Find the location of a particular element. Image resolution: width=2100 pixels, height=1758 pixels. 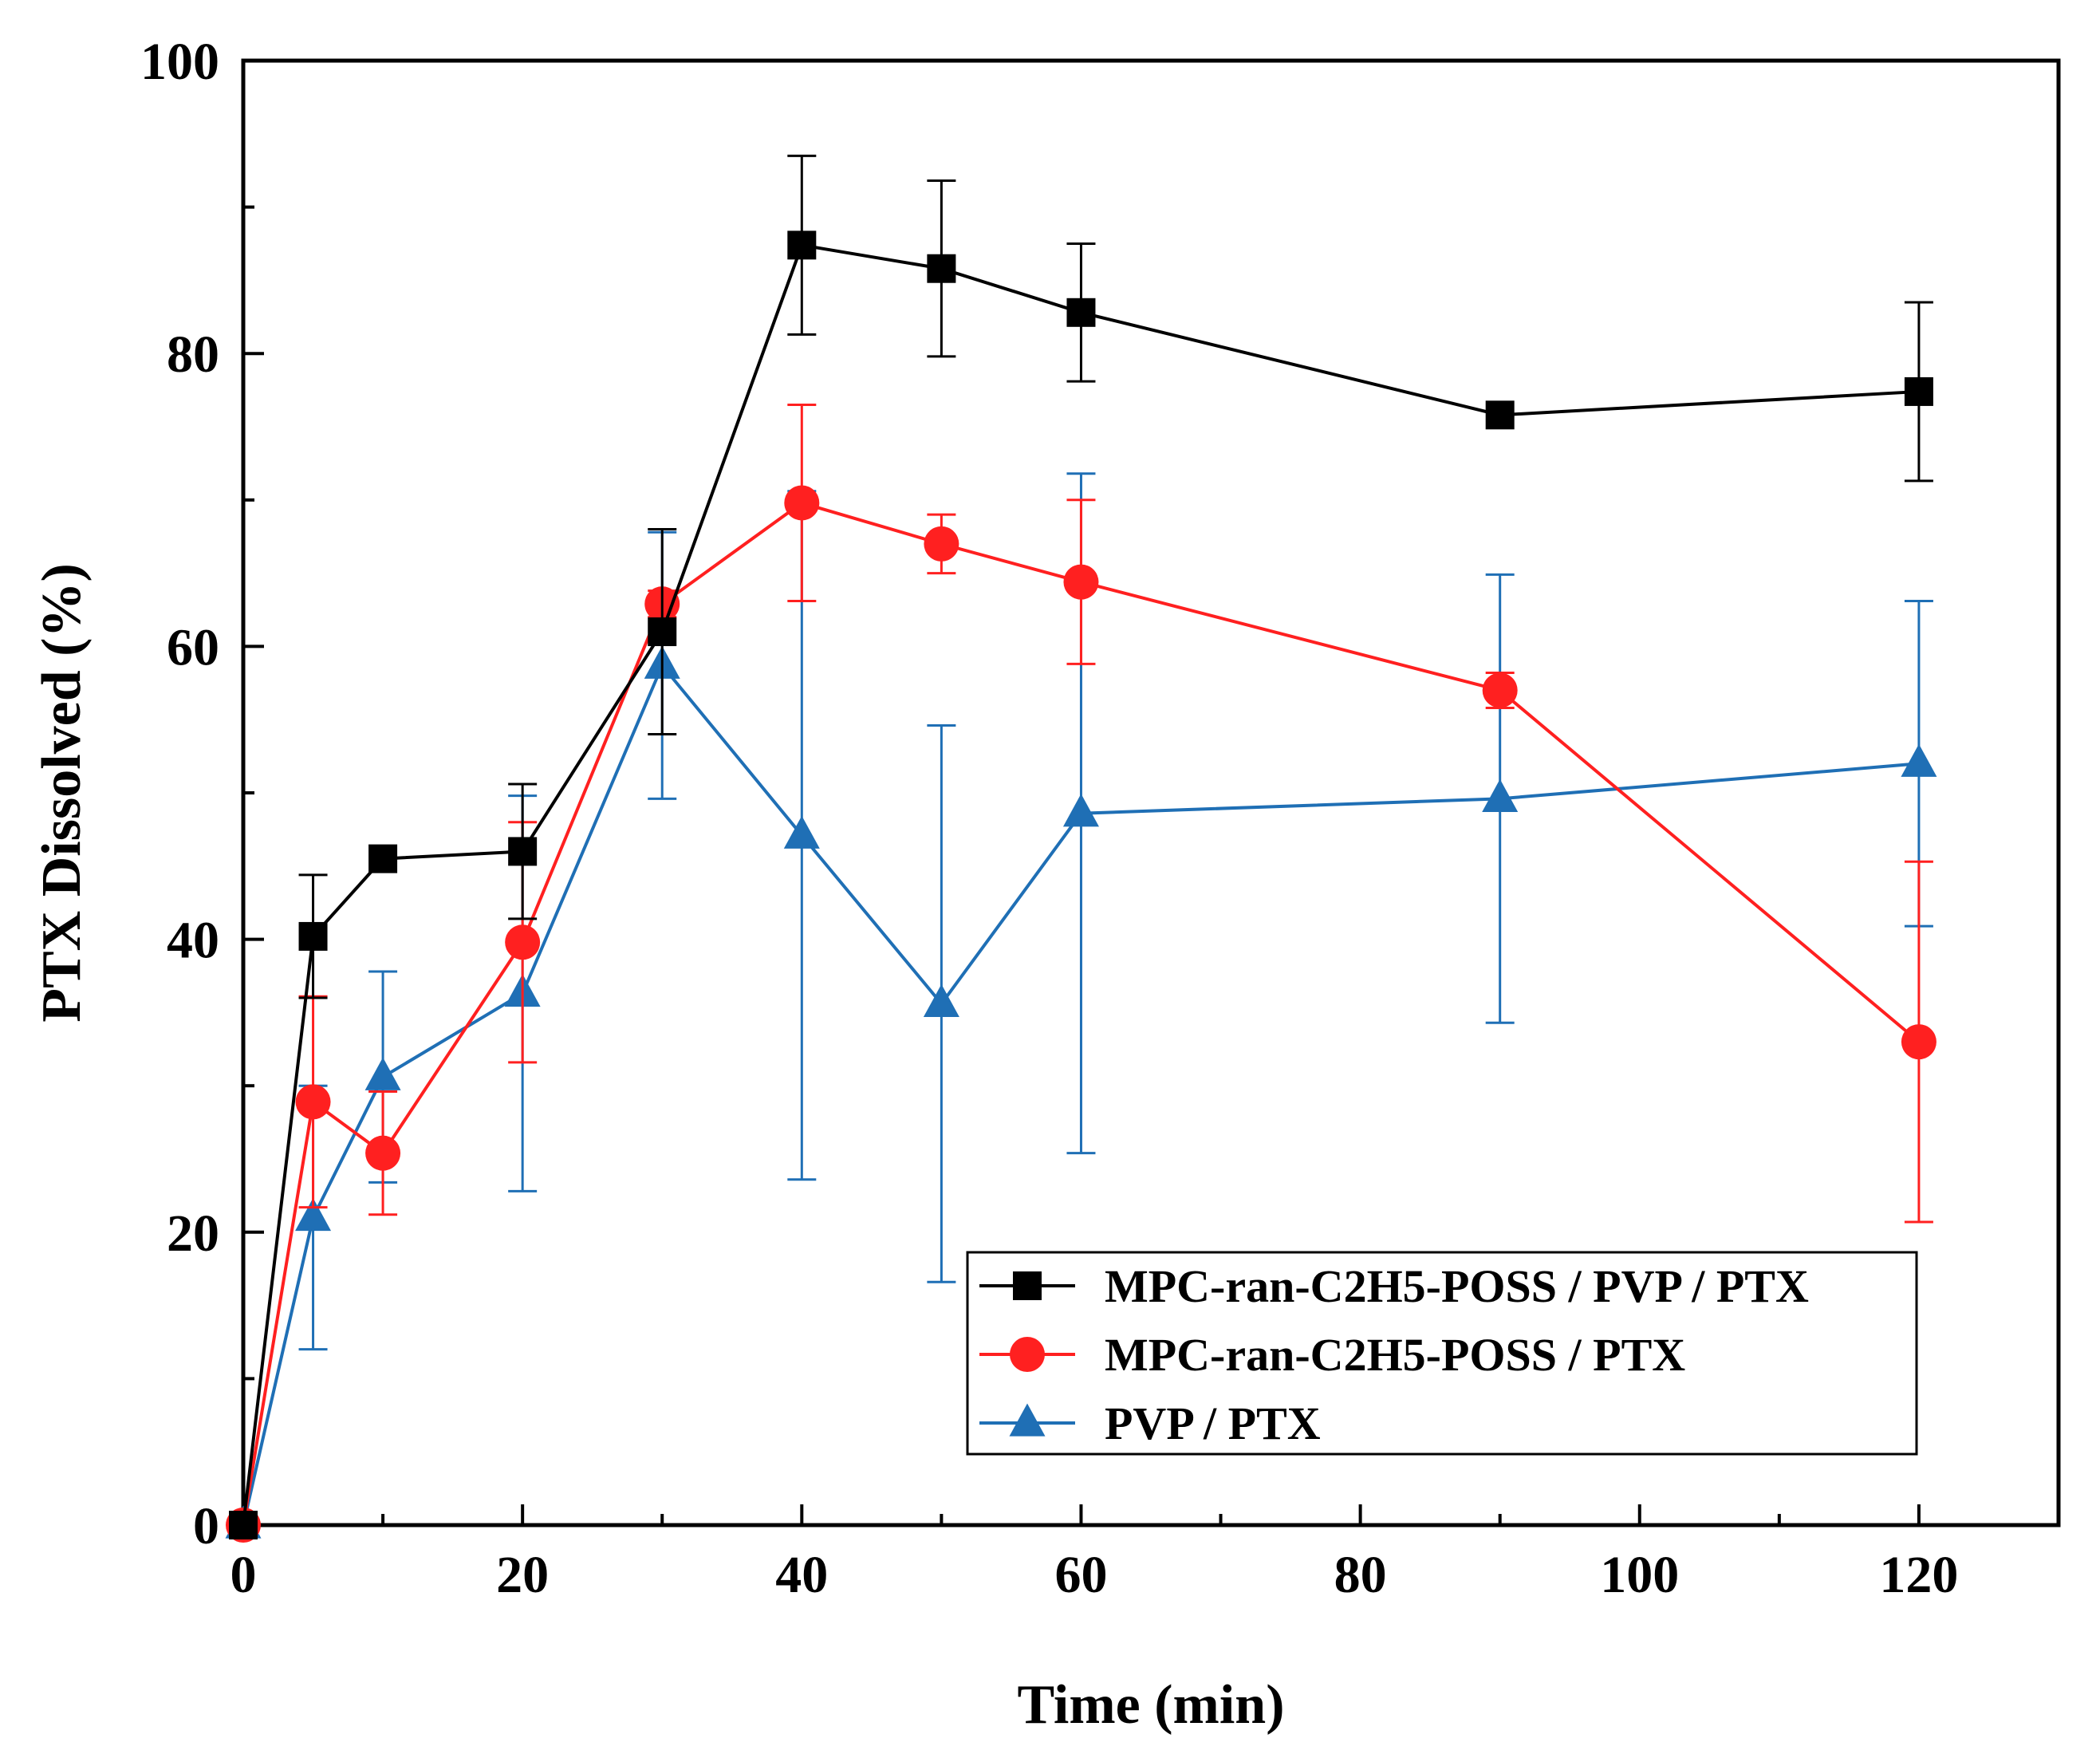

x-tick-label: 20 is located at coordinates (522, 1575).